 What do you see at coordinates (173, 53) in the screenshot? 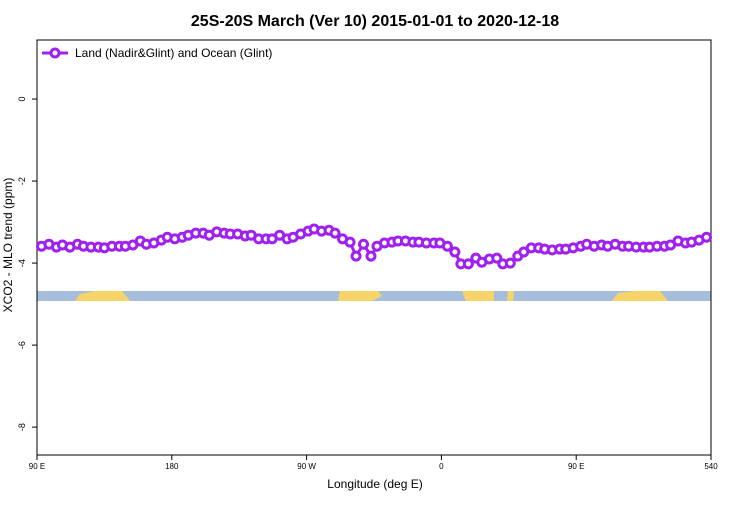
I see `legend-label: Land (Nadir&Glint) and Ocean (Glint)` at bounding box center [173, 53].